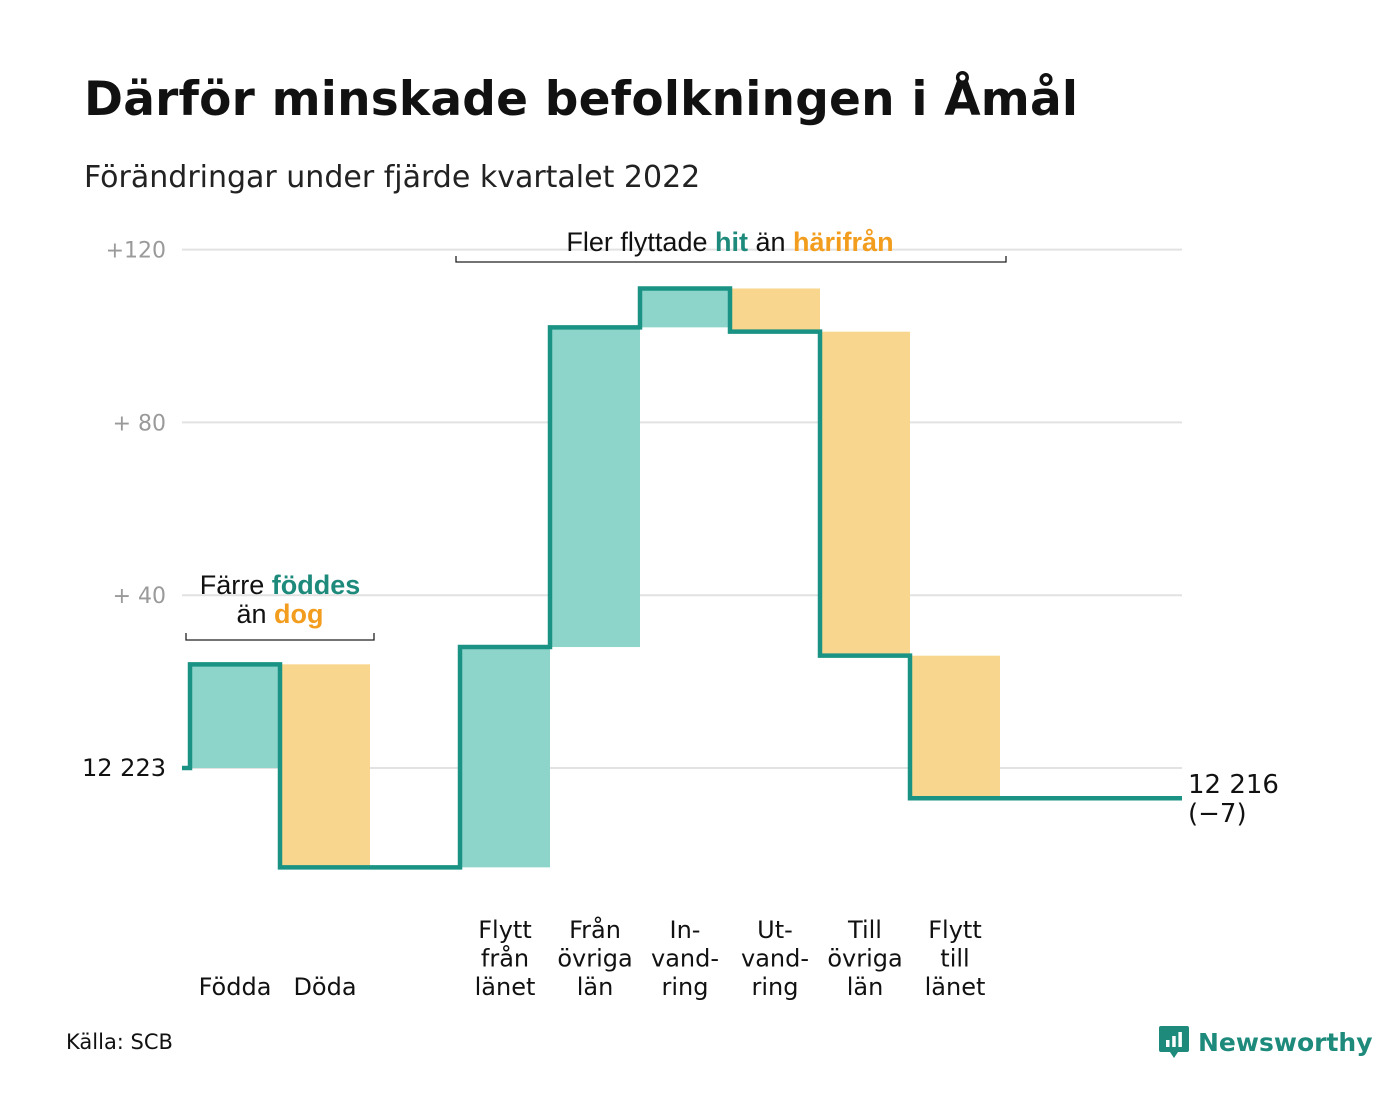  Describe the element at coordinates (1233, 785) in the screenshot. I see `end-value-label: 12 216` at that location.